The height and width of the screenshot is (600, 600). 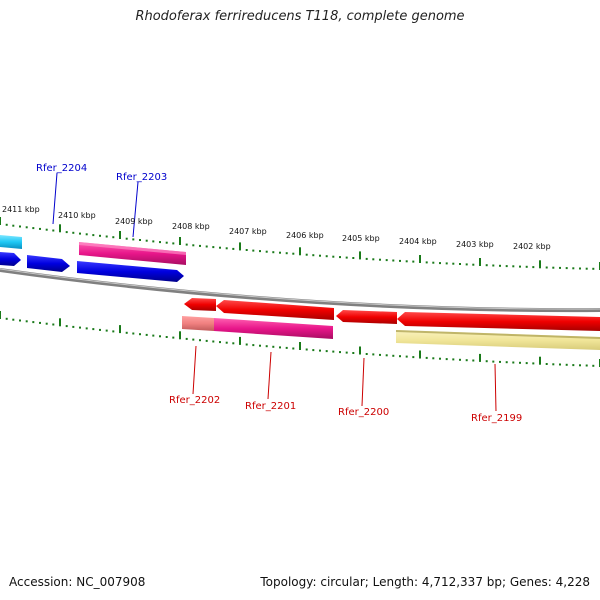 What do you see at coordinates (248, 231) in the screenshot?
I see `scale-tick-2407: 2407 kbp` at bounding box center [248, 231].